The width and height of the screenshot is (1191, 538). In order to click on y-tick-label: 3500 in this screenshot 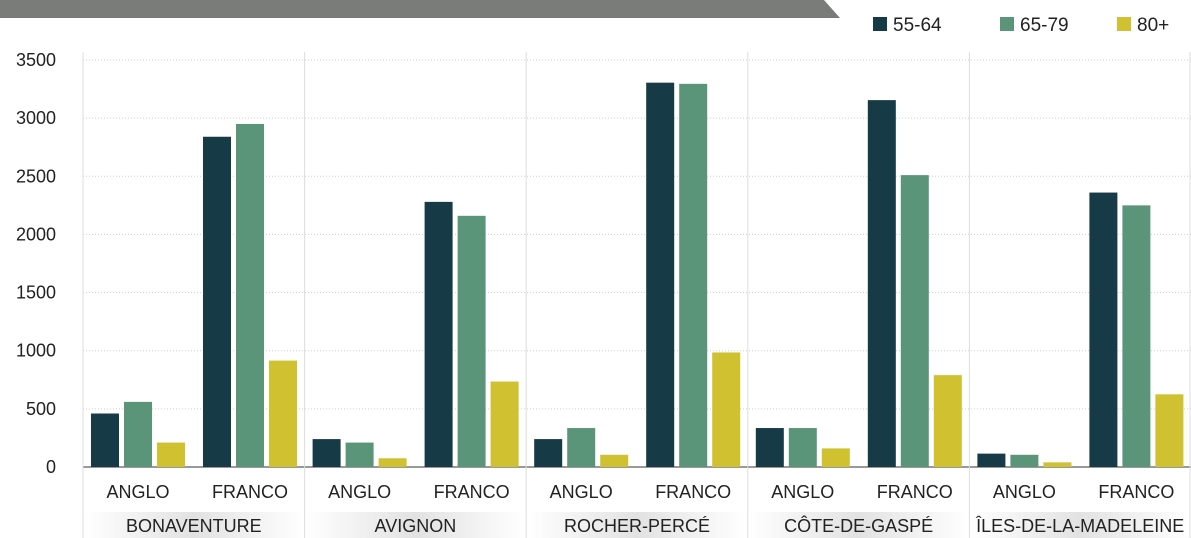, I will do `click(36, 60)`.